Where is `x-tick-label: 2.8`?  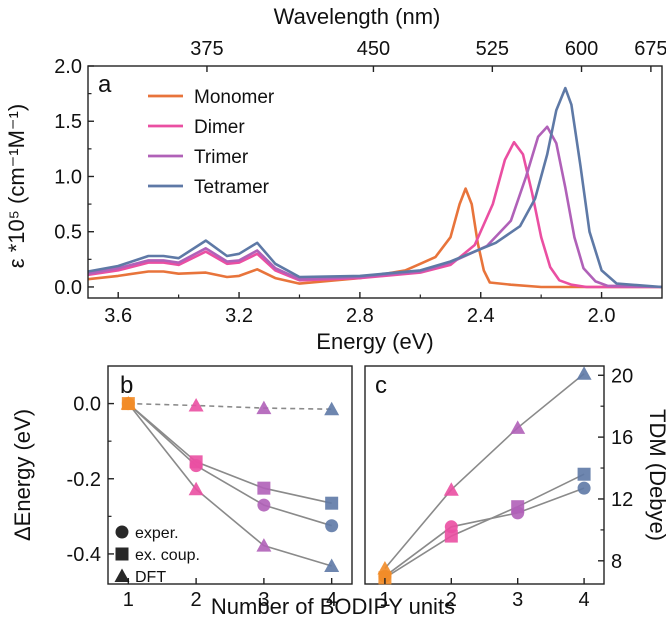
x-tick-label: 2.8 is located at coordinates (360, 316).